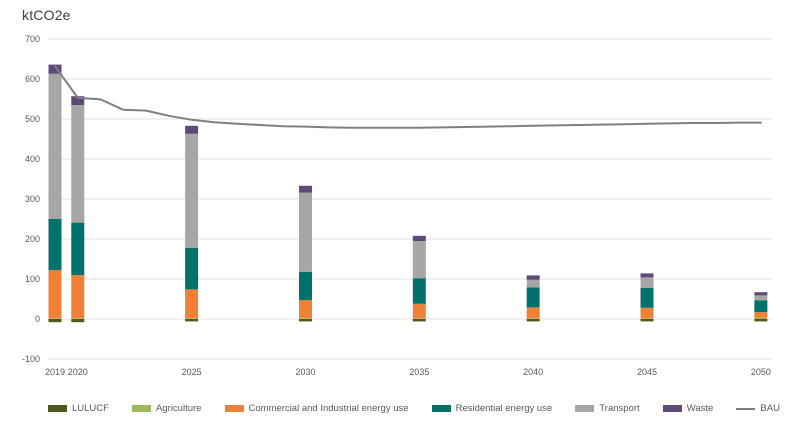 The width and height of the screenshot is (800, 437). What do you see at coordinates (647, 372) in the screenshot?
I see `x-axis-tick-label: 2045` at bounding box center [647, 372].